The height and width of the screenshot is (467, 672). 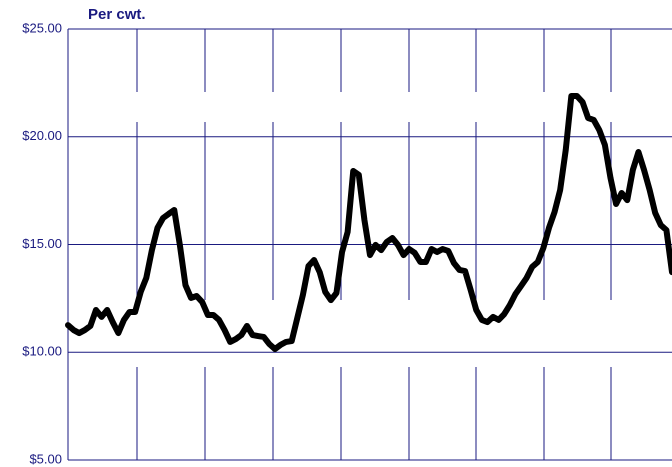 I want to click on y-tick-label: $25.00, so click(x=42, y=27).